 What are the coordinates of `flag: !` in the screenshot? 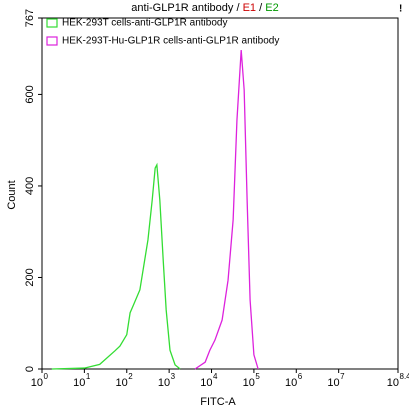 It's located at (400, 9).